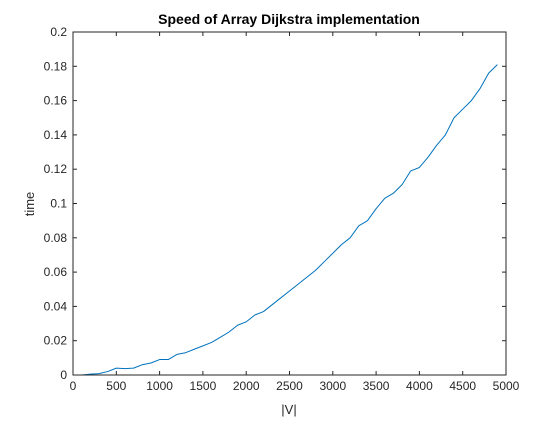 Image resolution: width=560 pixels, height=425 pixels. I want to click on x-tick-label: 4500, so click(462, 386).